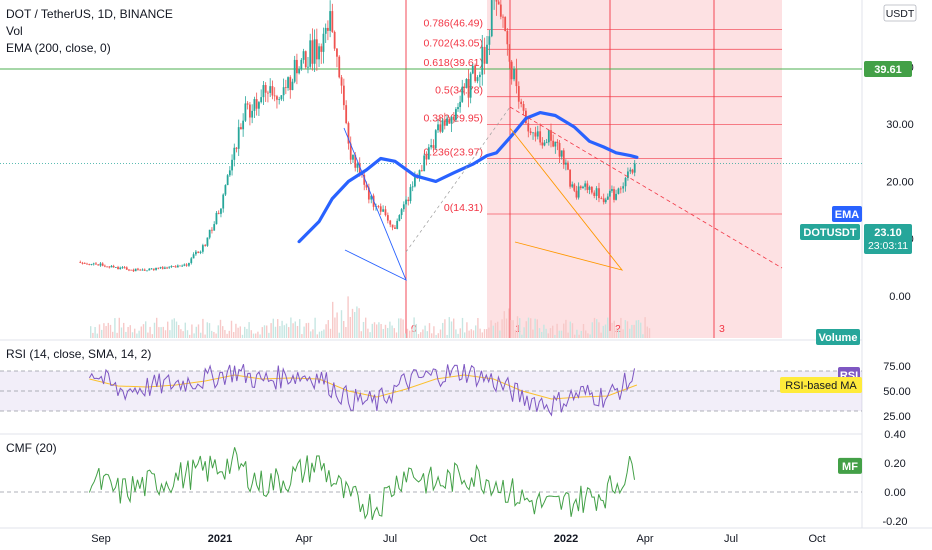 This screenshot has height=550, width=932. What do you see at coordinates (618, 329) in the screenshot?
I see `fib-cycle-label: 2` at bounding box center [618, 329].